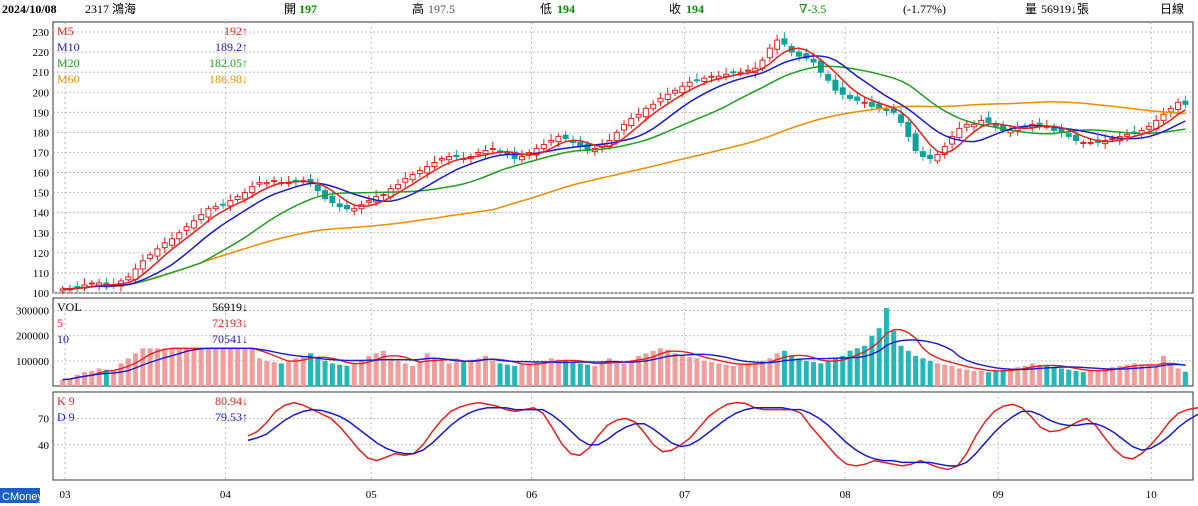  What do you see at coordinates (33, 312) in the screenshot?
I see `volume-y-tick-label: 300000` at bounding box center [33, 312].